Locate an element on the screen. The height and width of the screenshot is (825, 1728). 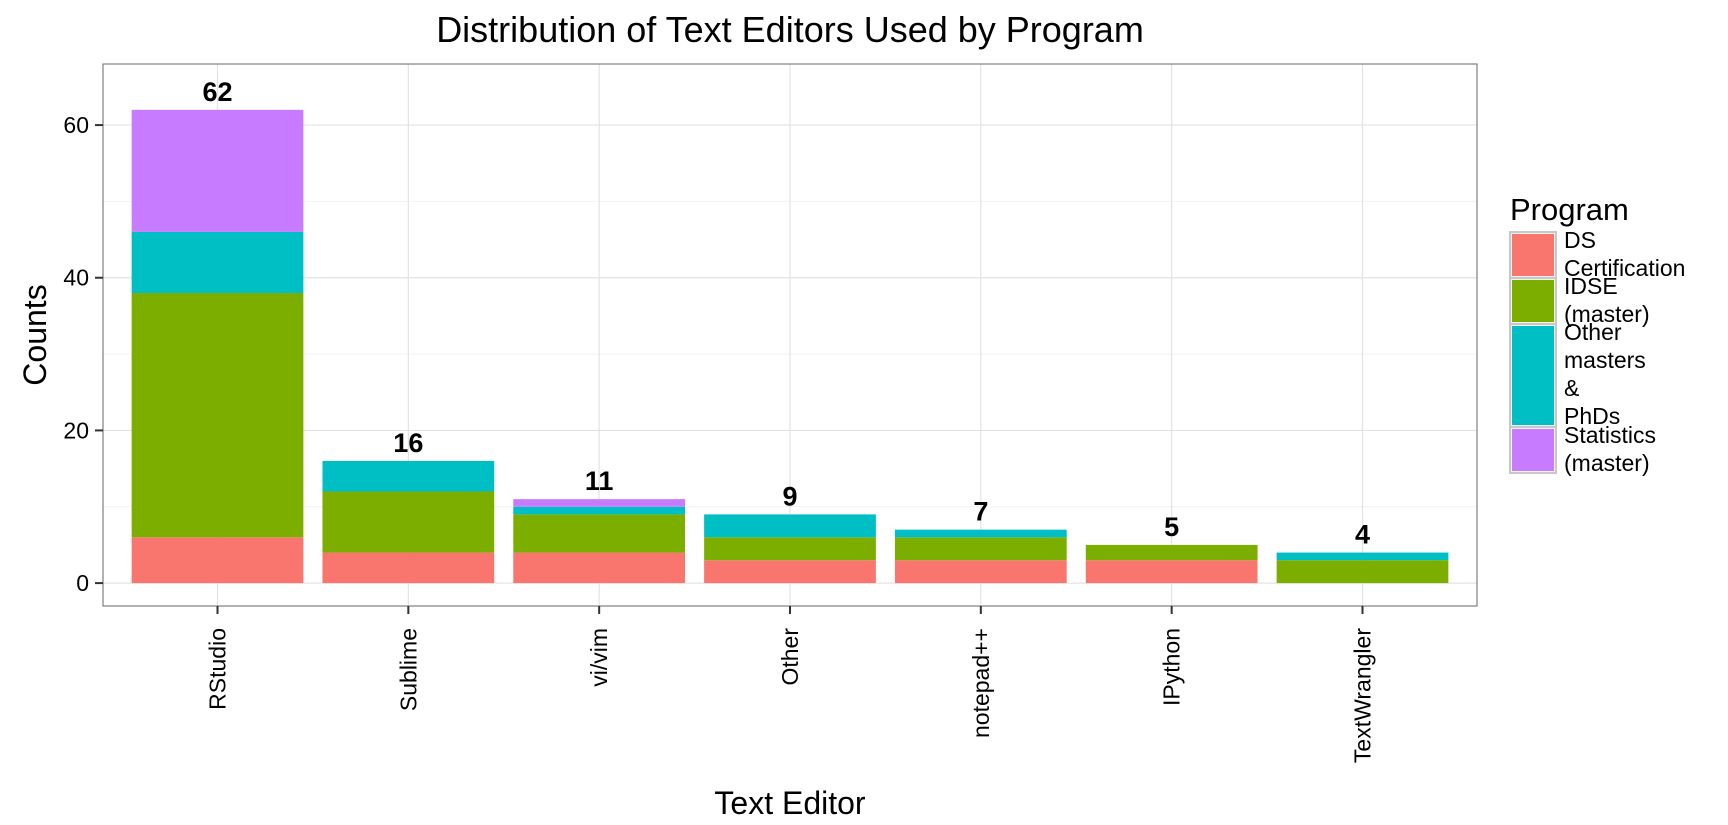
y-axis-title: Counts is located at coordinates (35, 334).